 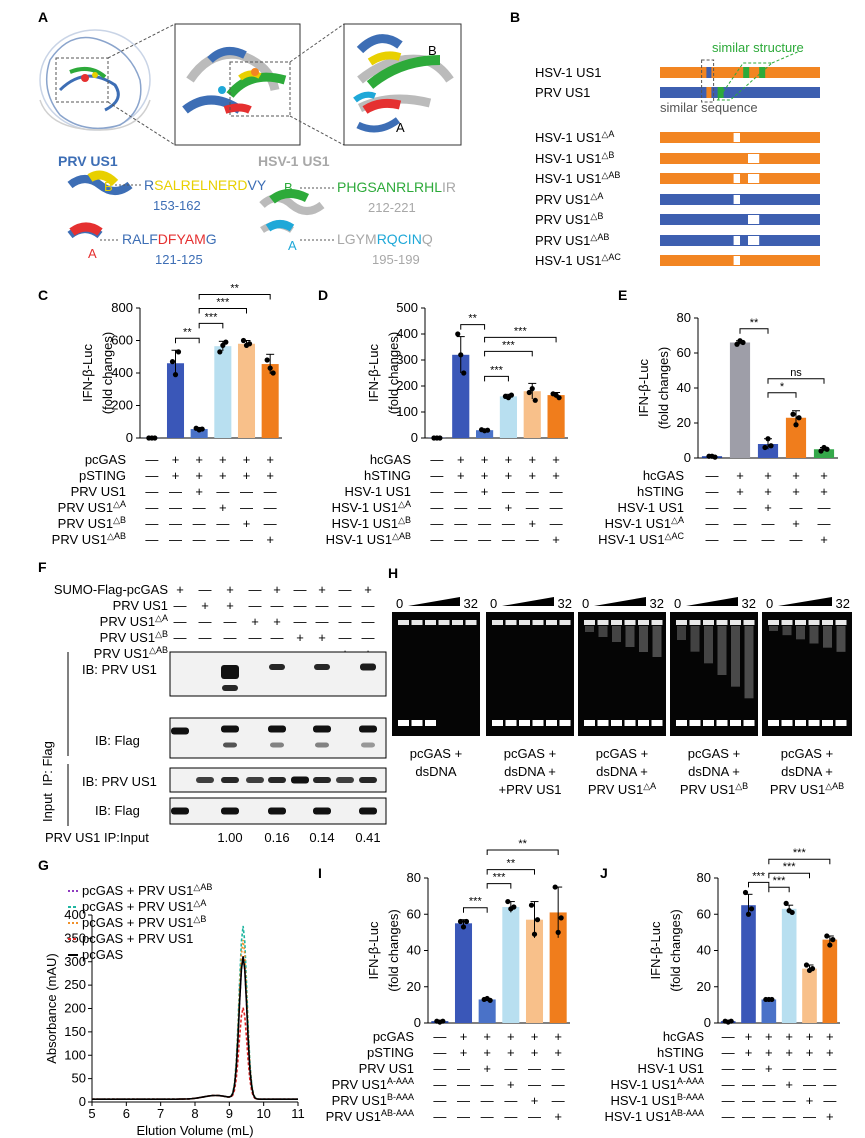 I want to click on y-axis-label: IFN-β-Luc, so click(x=655, y=950).